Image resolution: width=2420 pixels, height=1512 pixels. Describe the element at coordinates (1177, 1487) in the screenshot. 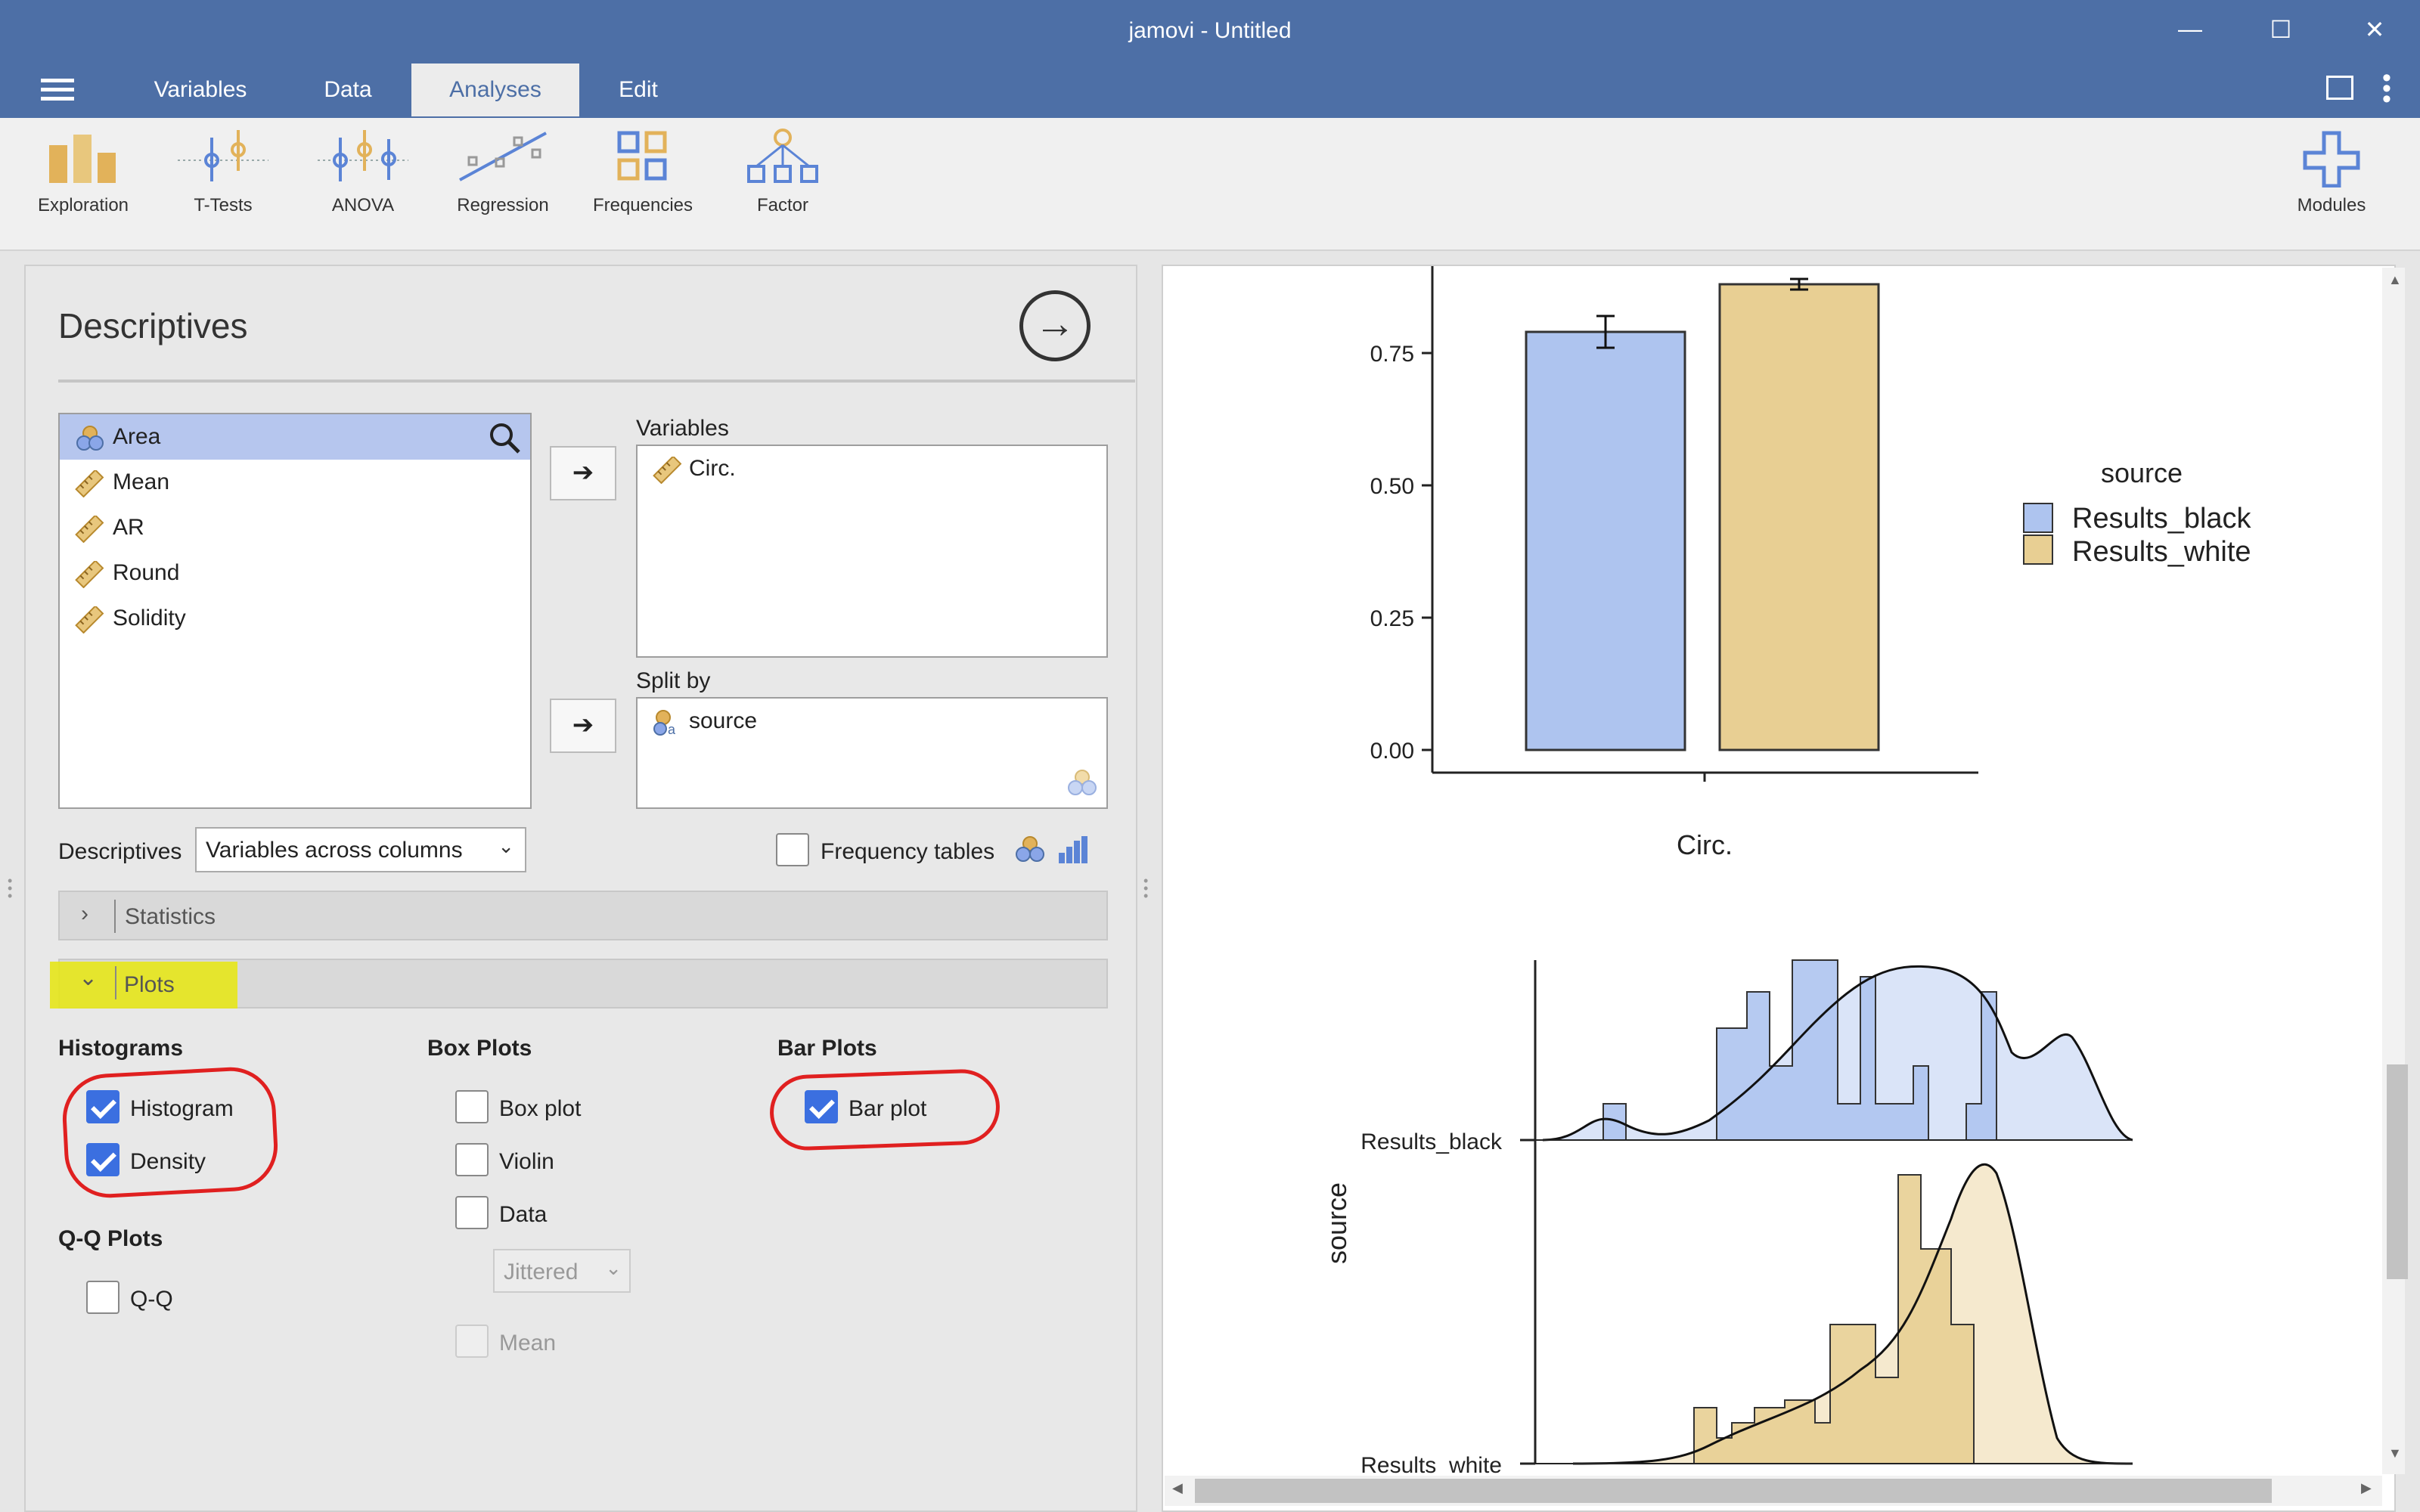

I see `scroll-left-icon: ◀` at that location.